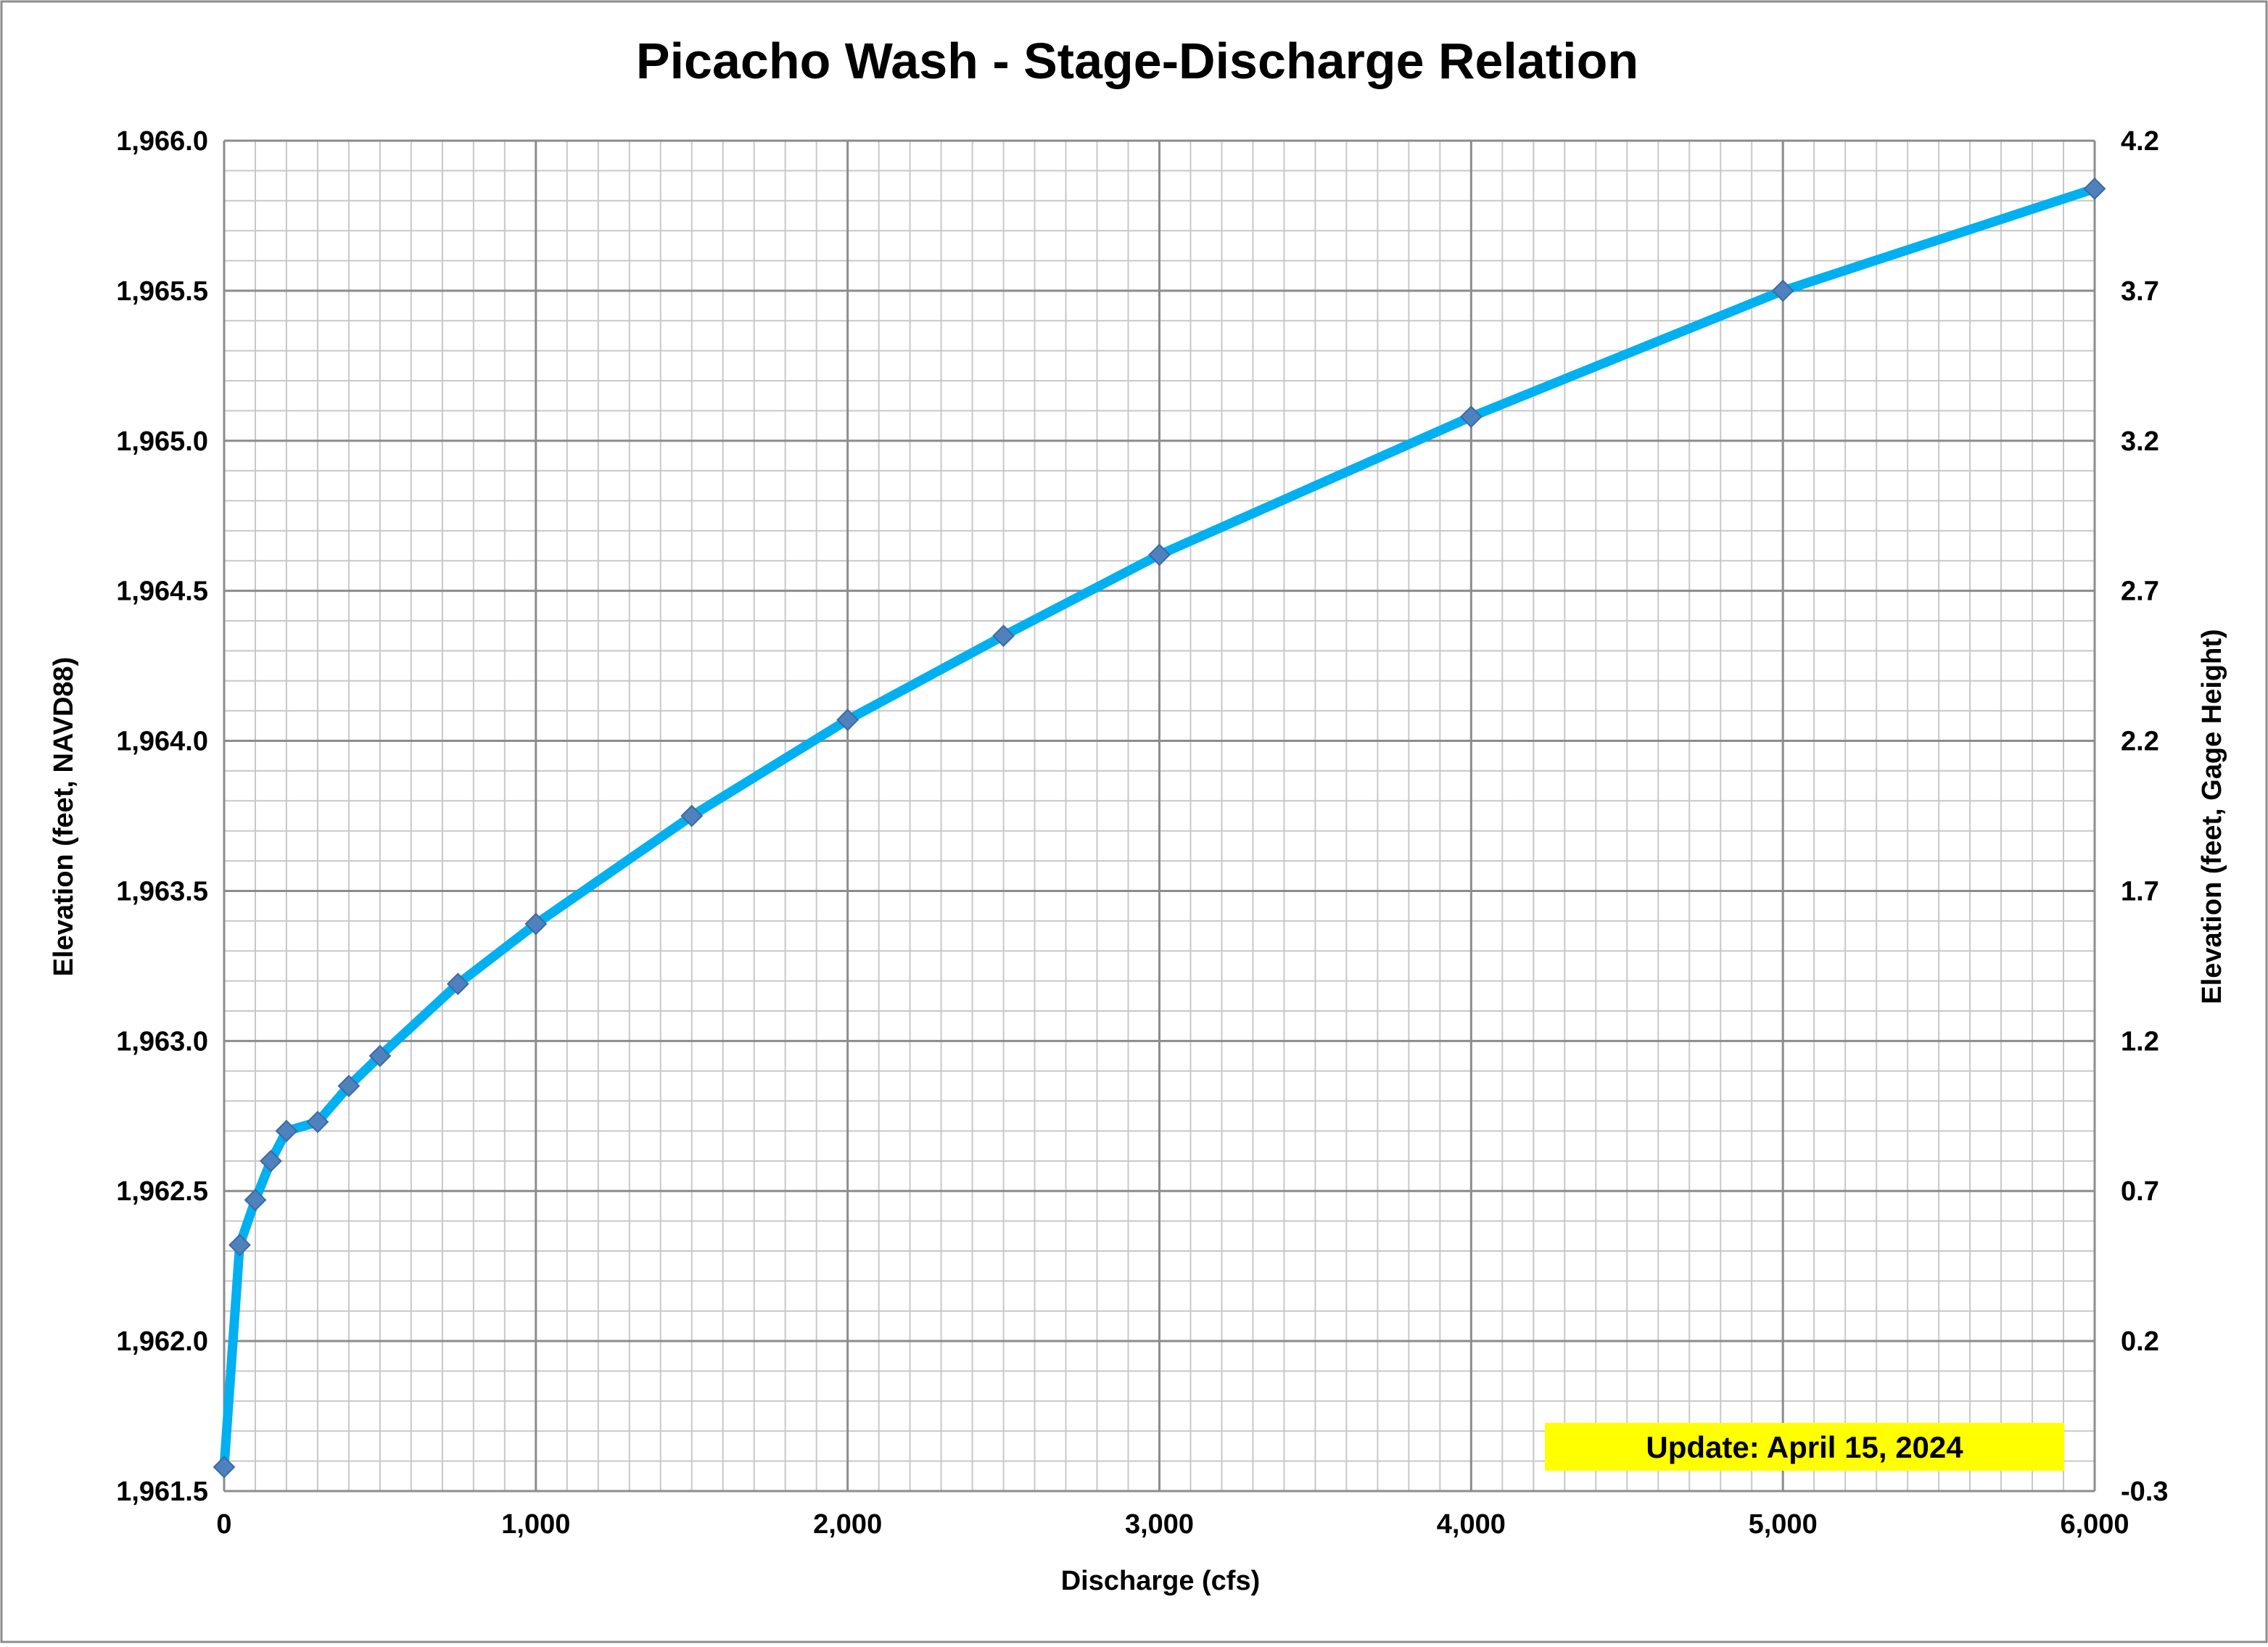 The height and width of the screenshot is (1647, 2268). I want to click on update-annotation: Update: April 15, 2024, so click(1804, 1447).